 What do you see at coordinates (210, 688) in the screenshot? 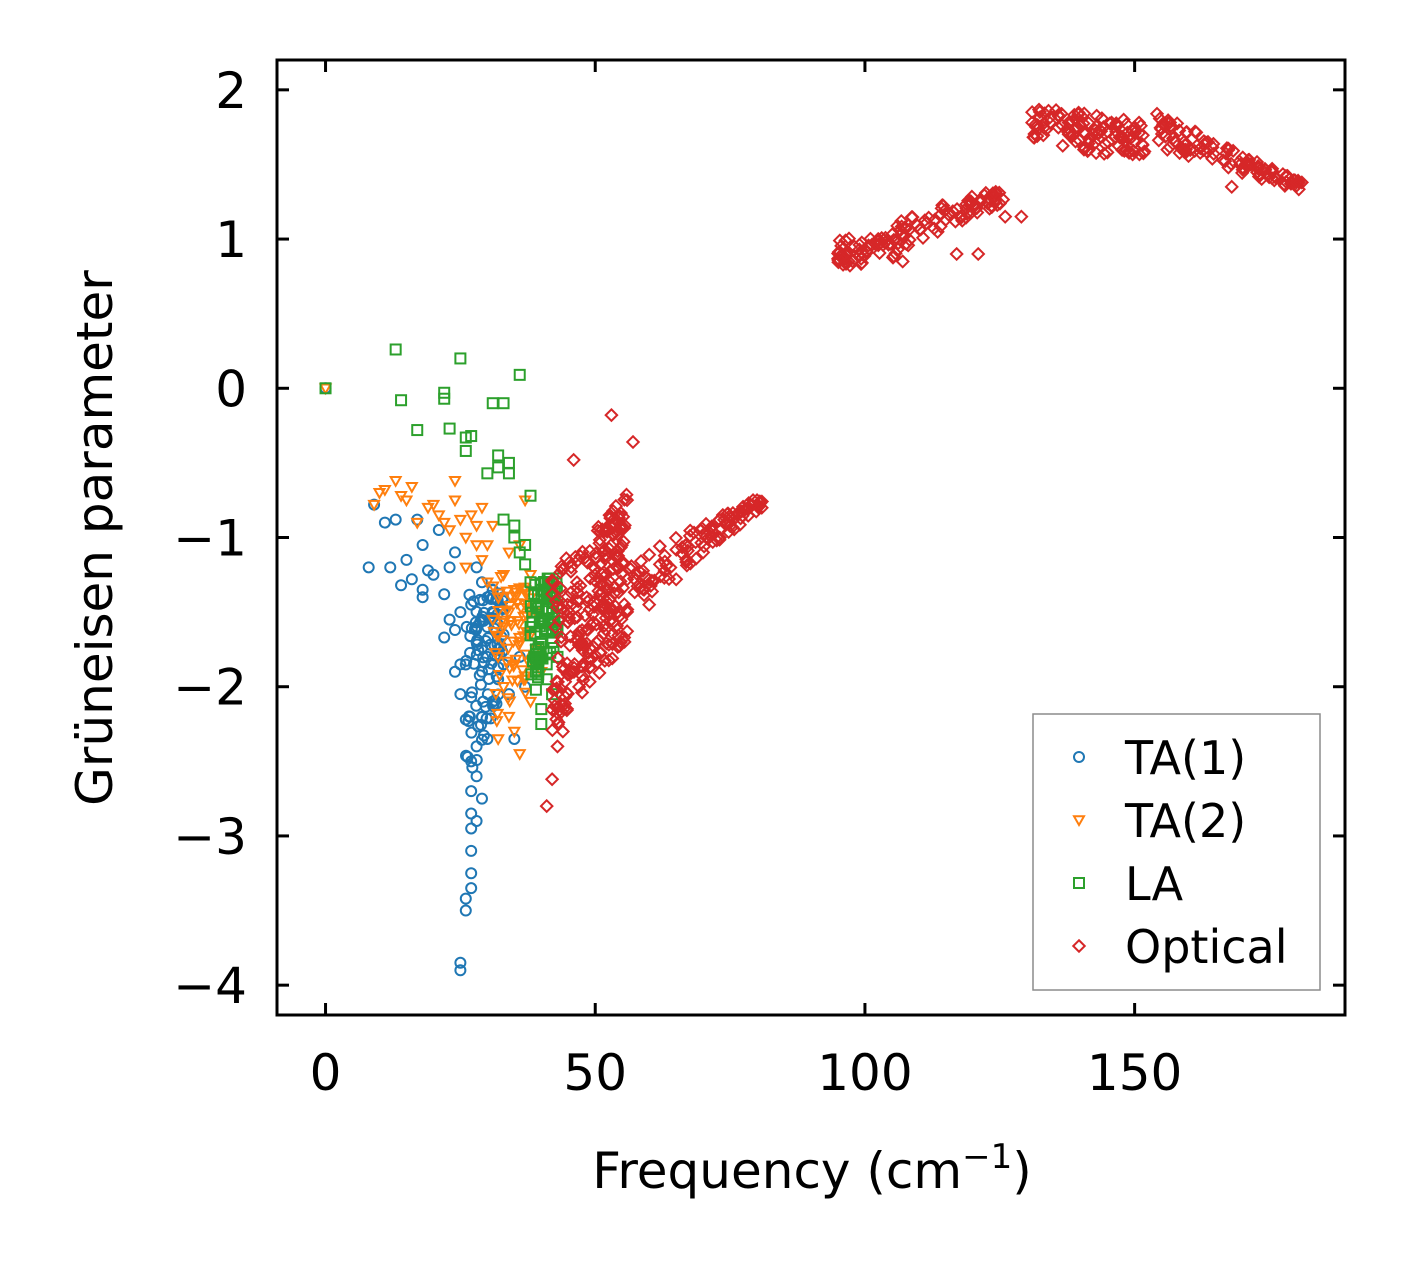
I see `y-tick-label: −2` at bounding box center [210, 688].